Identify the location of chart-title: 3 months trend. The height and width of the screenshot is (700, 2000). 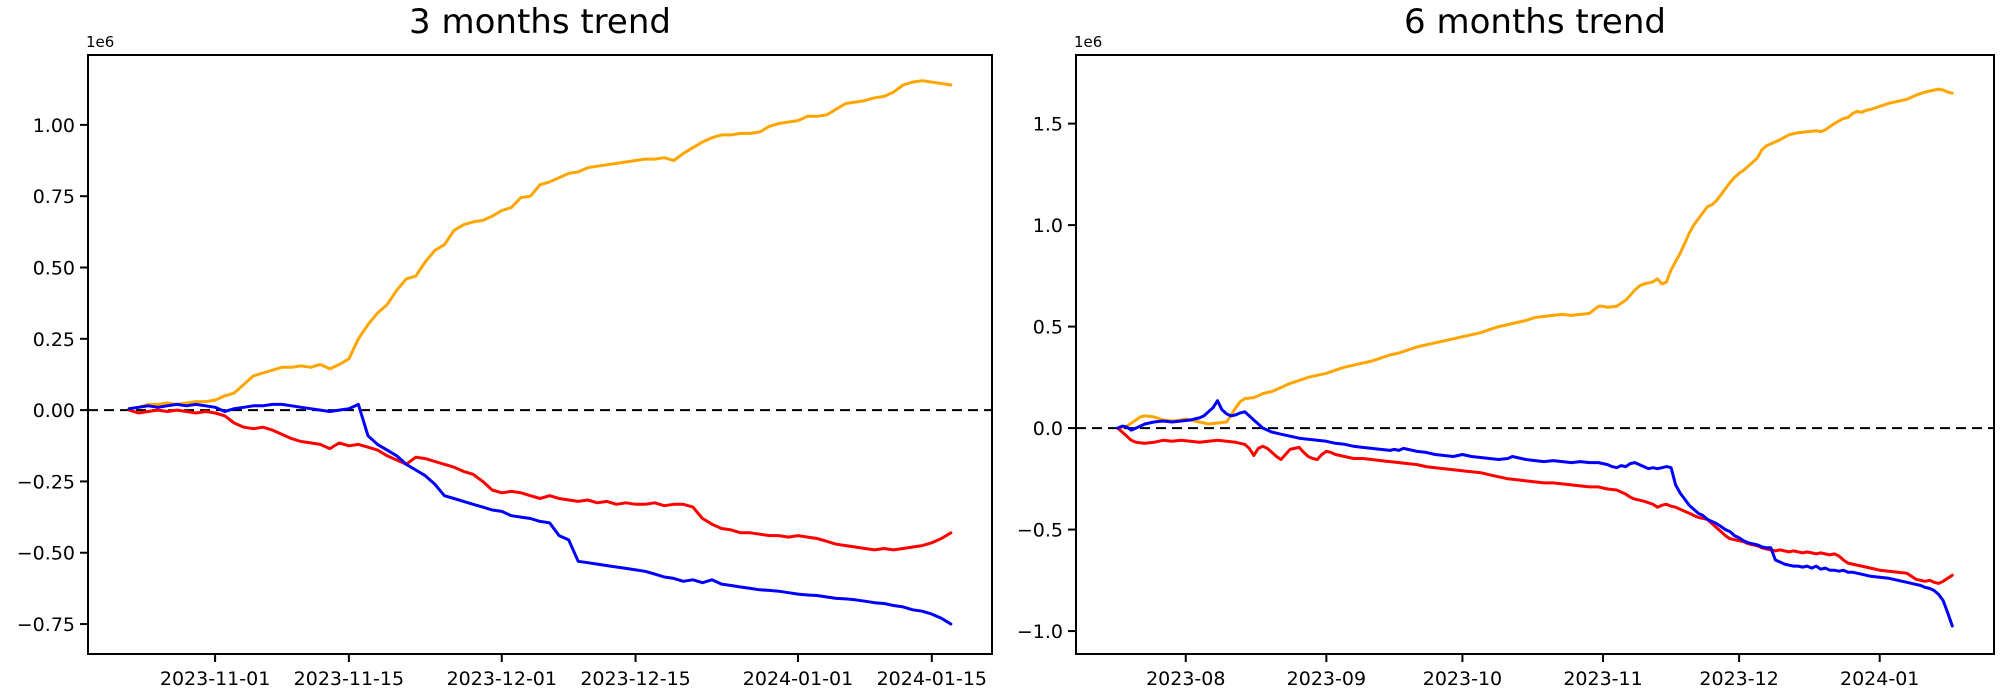
(540, 22).